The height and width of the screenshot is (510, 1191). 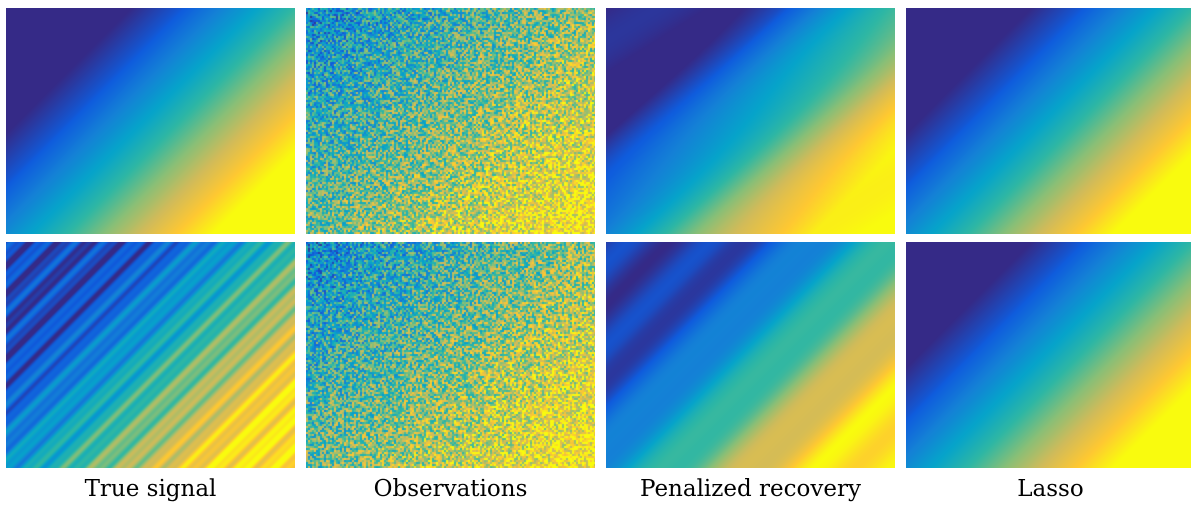 I want to click on panel-lasso-row1, so click(x=1048, y=121).